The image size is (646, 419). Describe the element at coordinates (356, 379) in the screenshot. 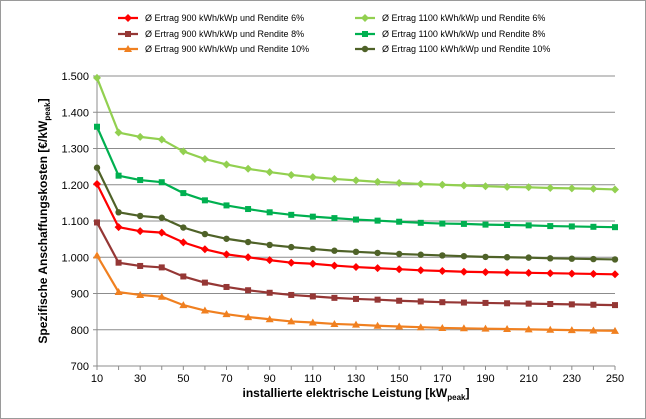

I see `x-tick-label: 130` at that location.